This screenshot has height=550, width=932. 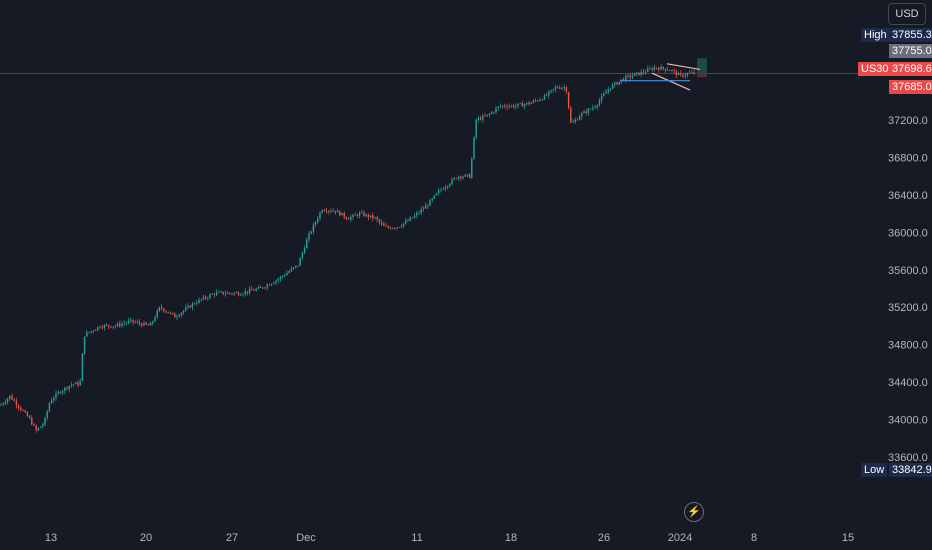 What do you see at coordinates (511, 538) in the screenshot?
I see `time-tick-label: 18` at bounding box center [511, 538].